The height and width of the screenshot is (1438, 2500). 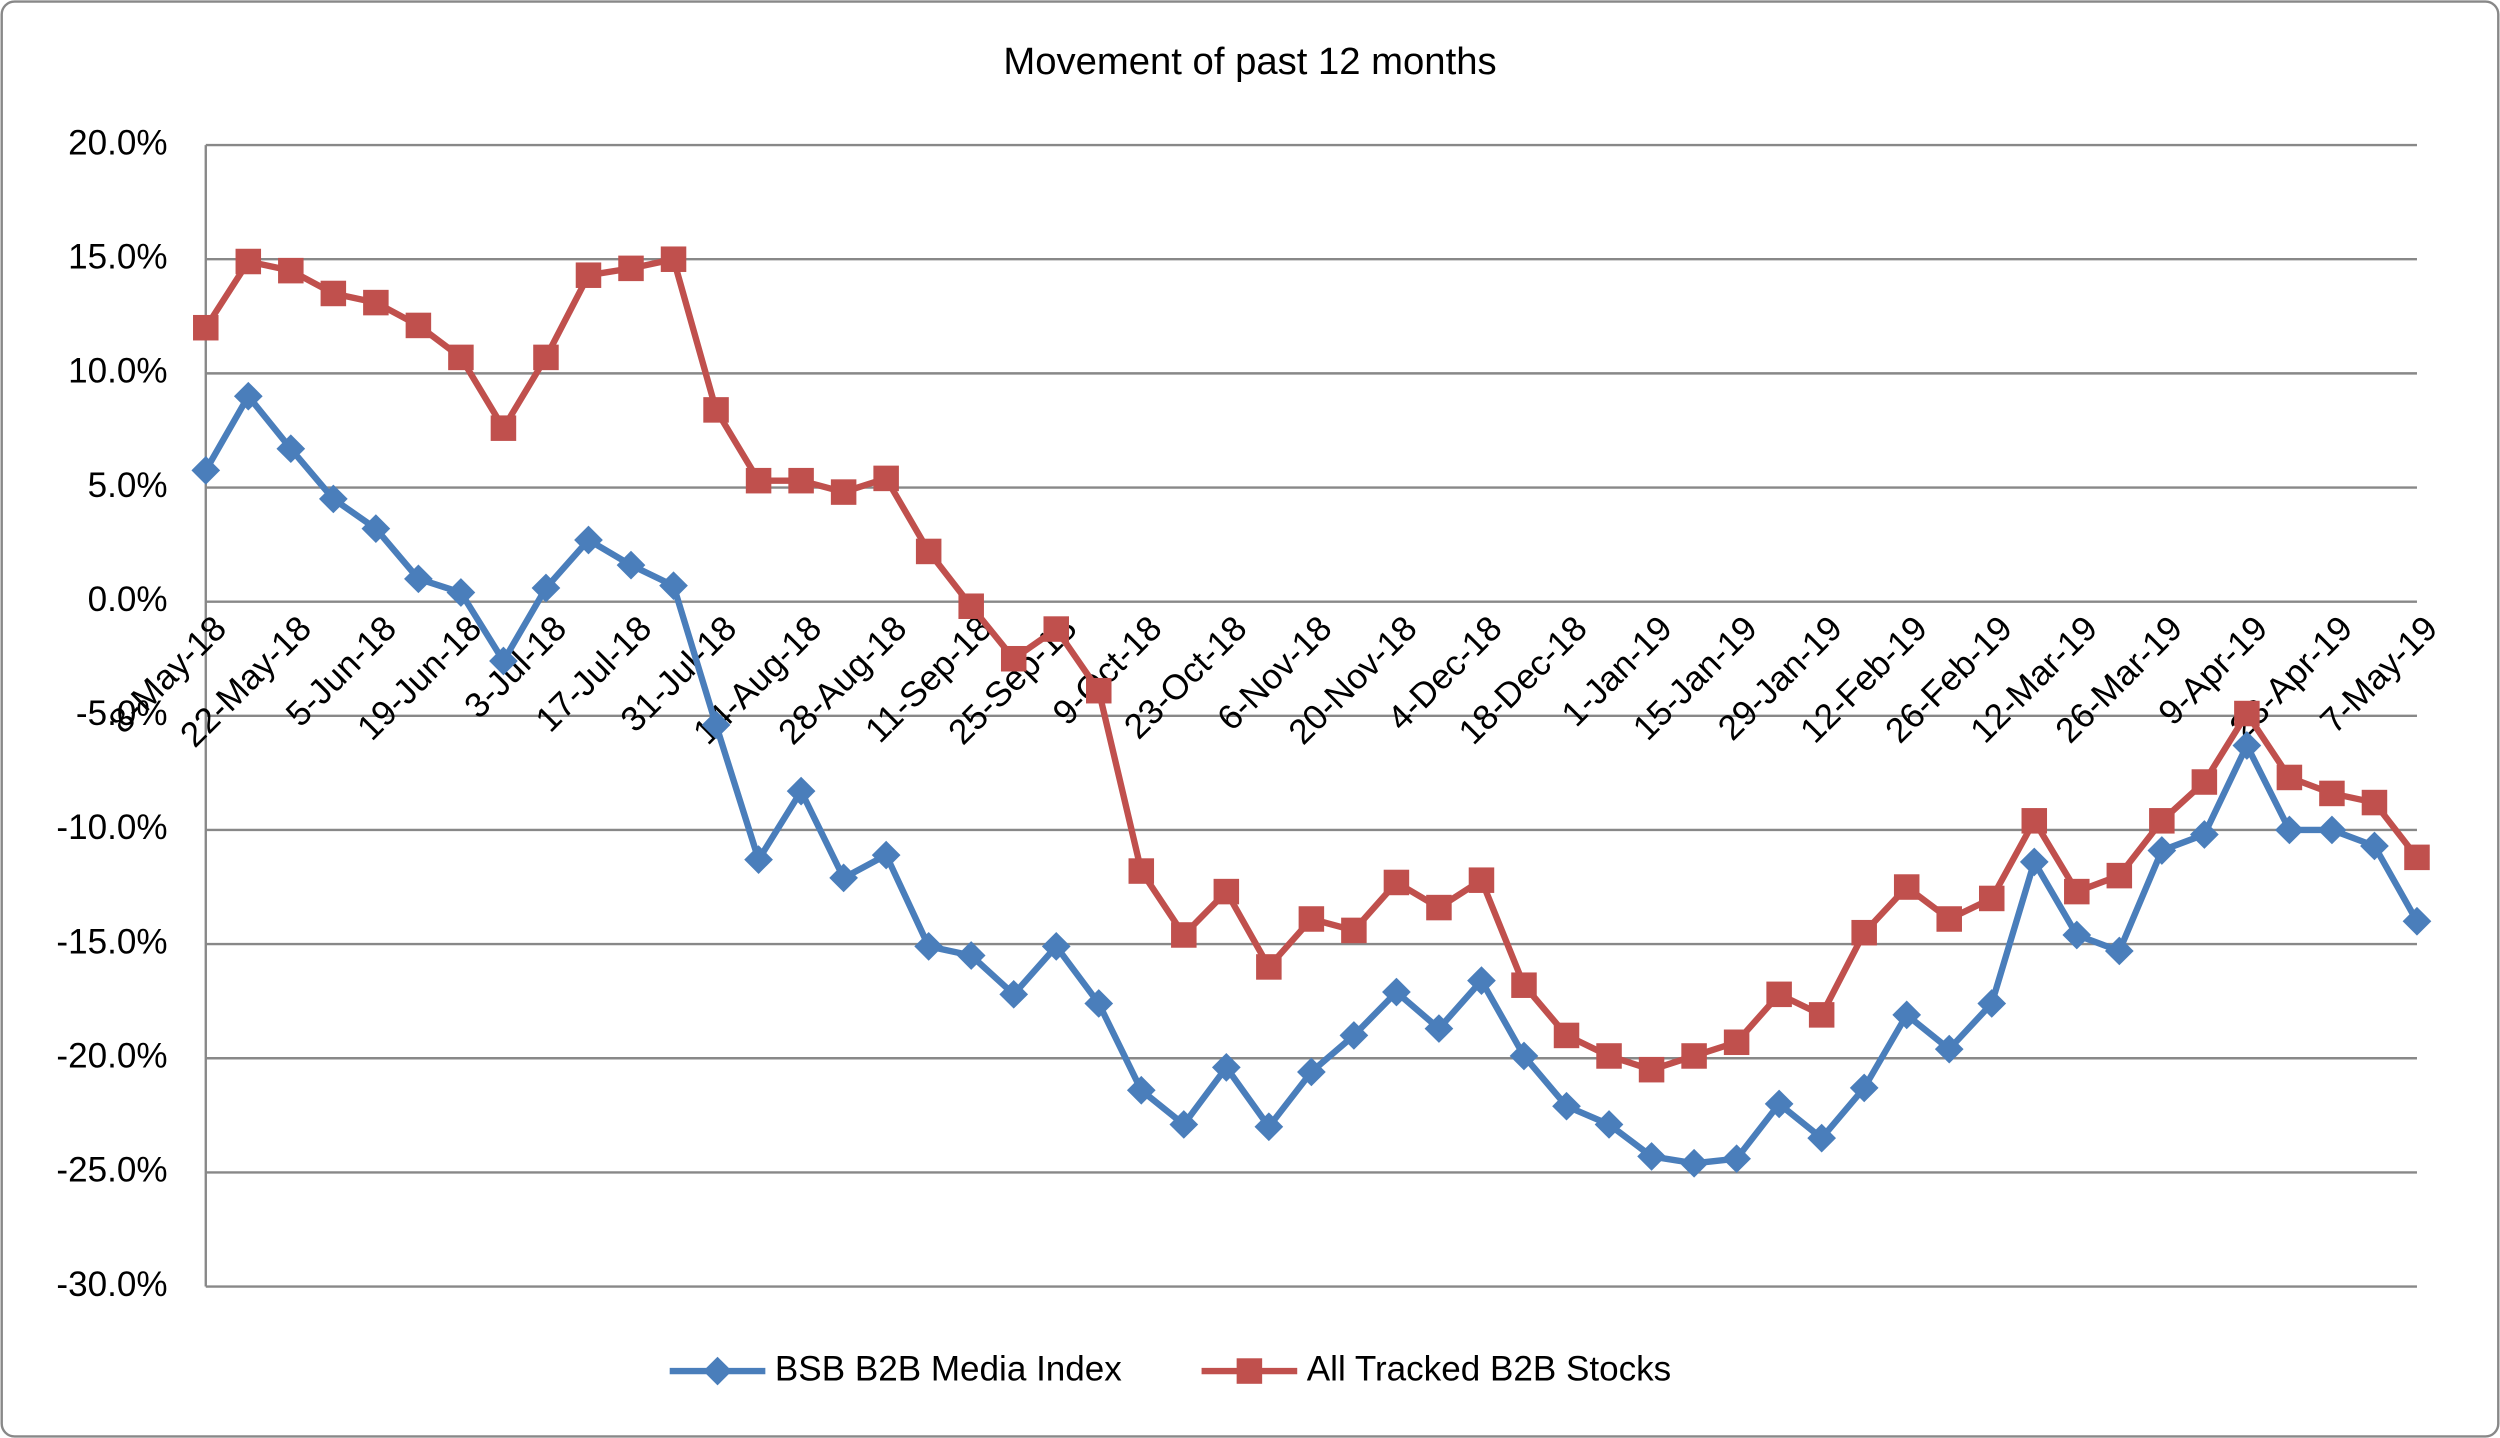 I want to click on y-tick-label: 0.0%, so click(x=128, y=599).